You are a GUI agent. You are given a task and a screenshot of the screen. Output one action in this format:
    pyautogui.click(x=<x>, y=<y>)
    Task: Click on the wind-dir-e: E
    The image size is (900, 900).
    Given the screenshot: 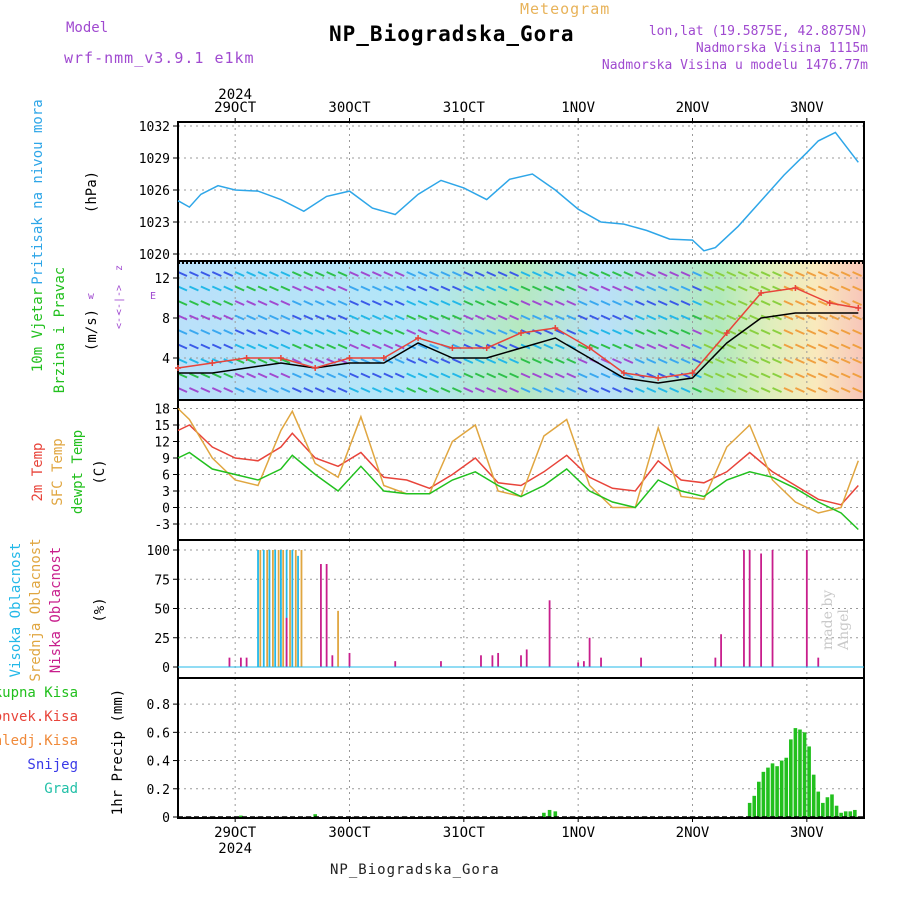 What is the action you would take?
    pyautogui.click(x=153, y=296)
    